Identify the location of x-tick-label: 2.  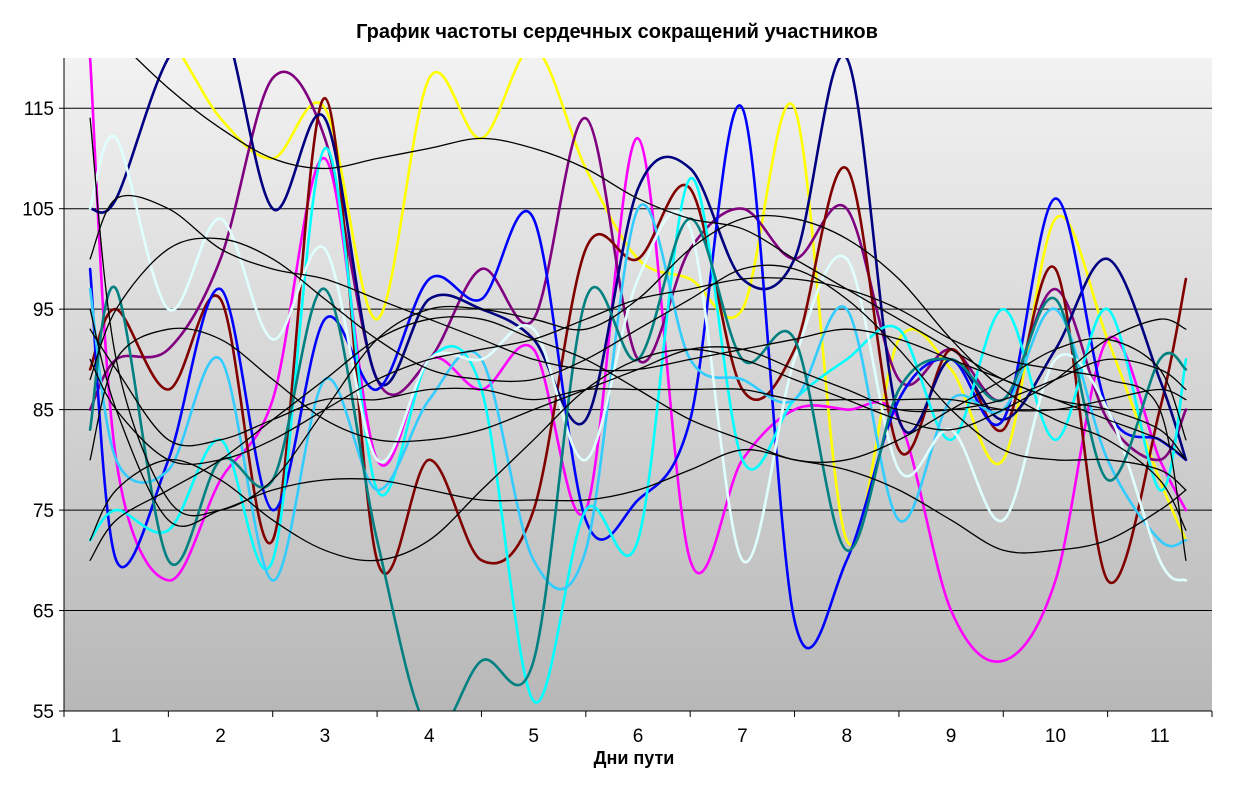
(220, 736).